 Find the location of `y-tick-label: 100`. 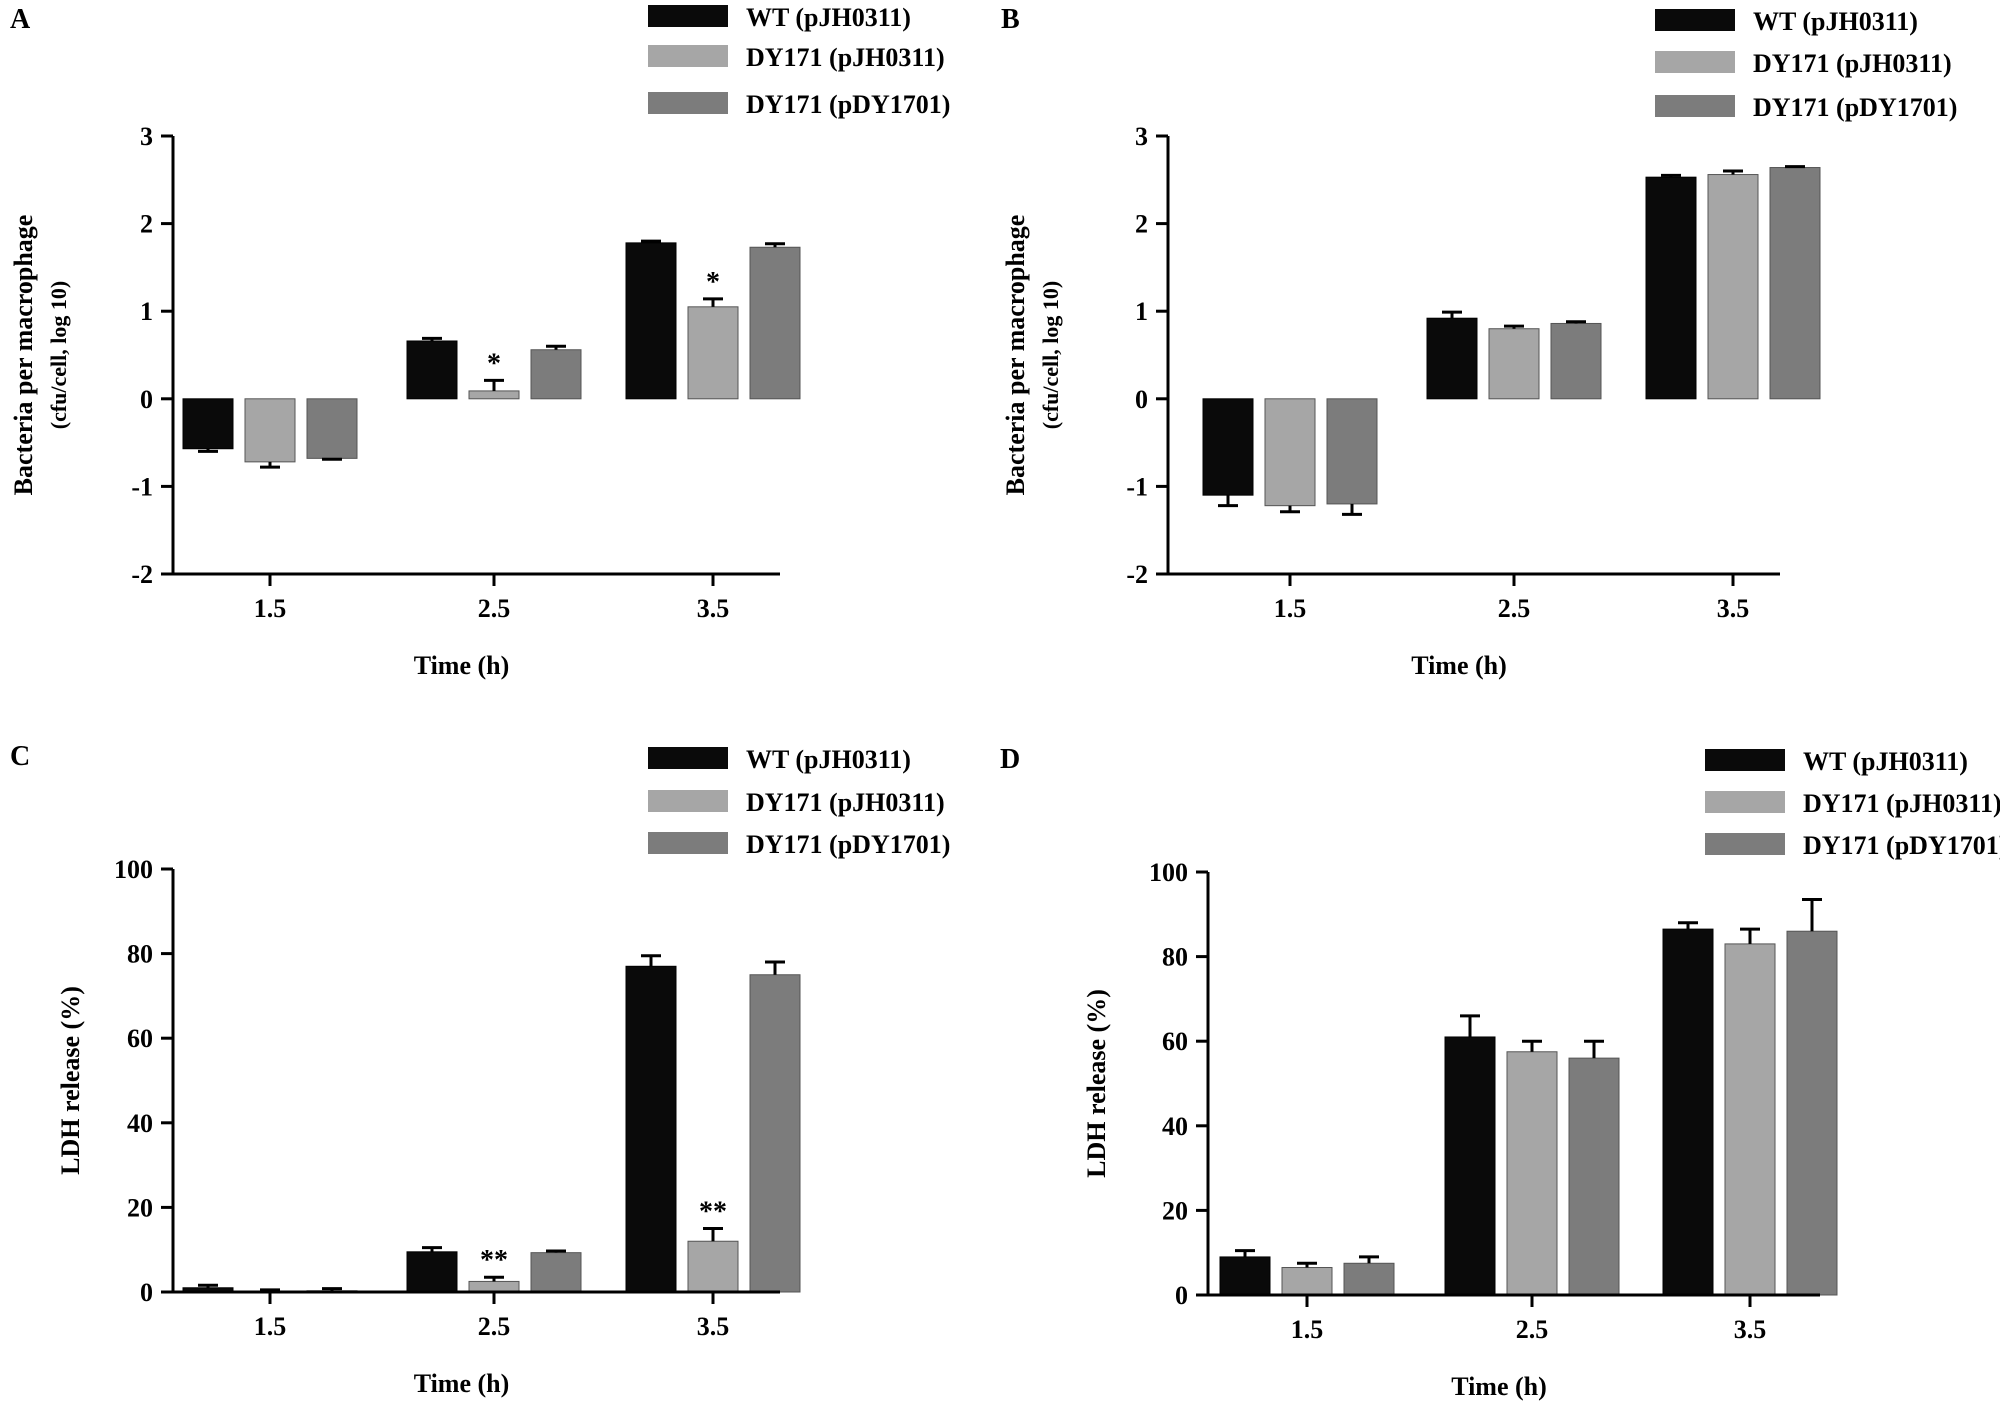

y-tick-label: 100 is located at coordinates (133, 869).